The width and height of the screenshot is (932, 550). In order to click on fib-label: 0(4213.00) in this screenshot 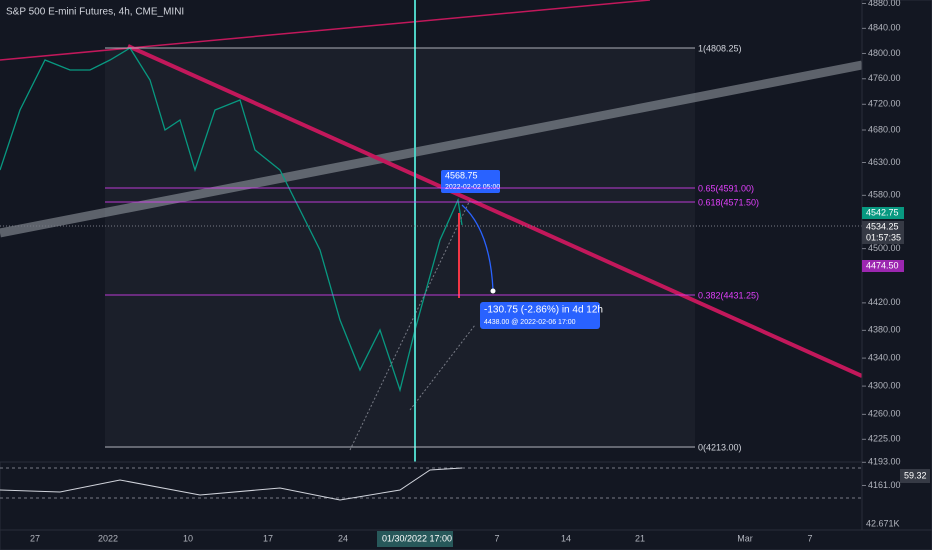, I will do `click(720, 447)`.